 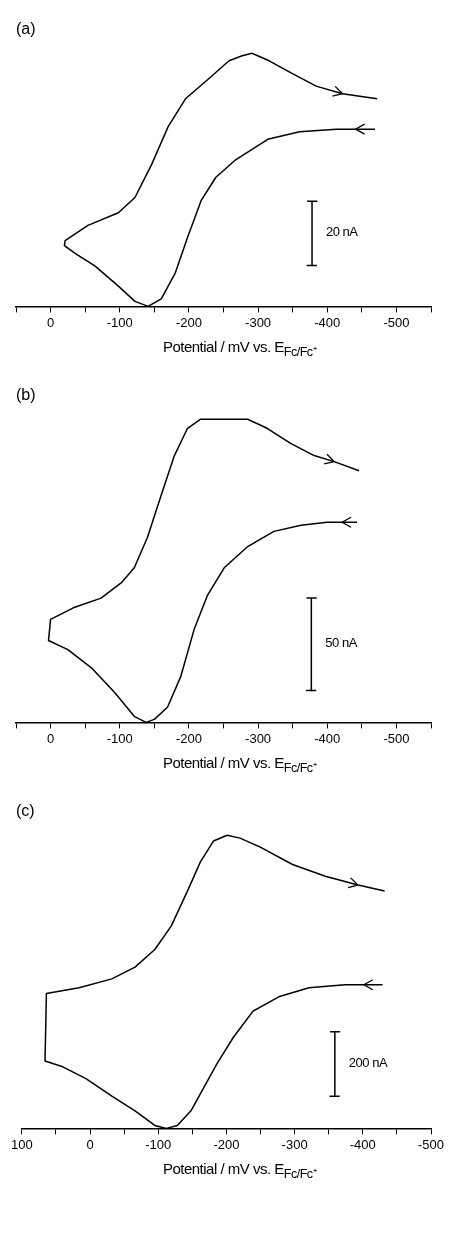 I want to click on annotation: 50 nA, so click(x=341, y=642).